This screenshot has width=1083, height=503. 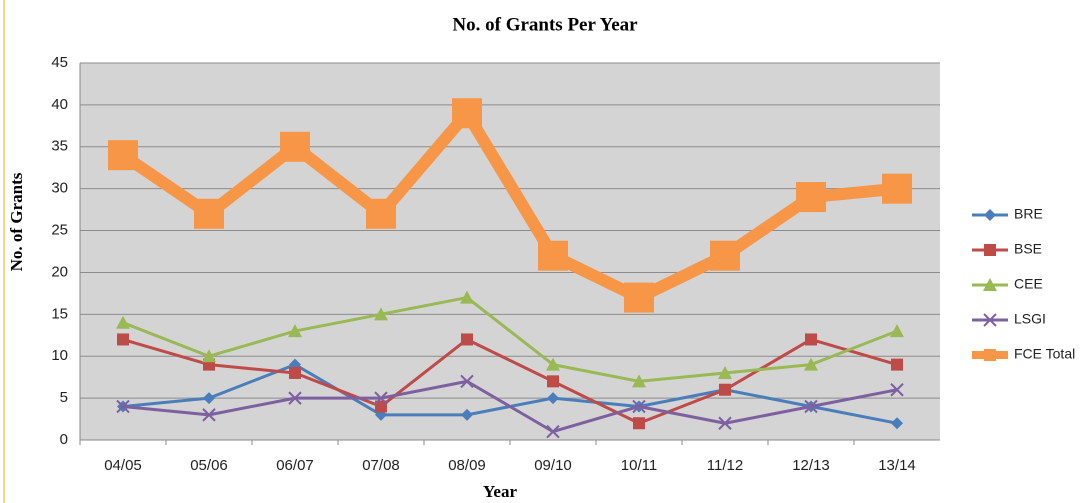 What do you see at coordinates (897, 465) in the screenshot?
I see `x-tick-label: 13/14` at bounding box center [897, 465].